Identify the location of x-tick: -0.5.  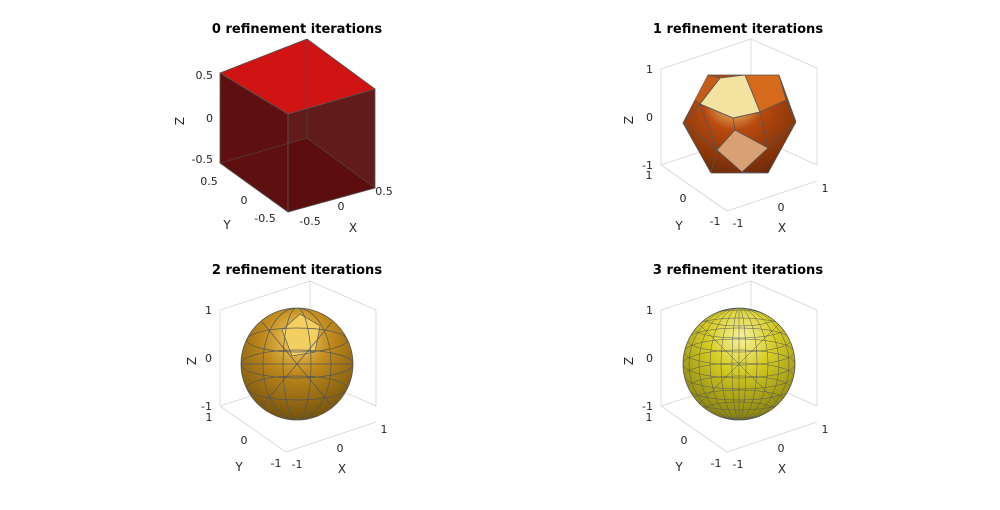
(309, 221).